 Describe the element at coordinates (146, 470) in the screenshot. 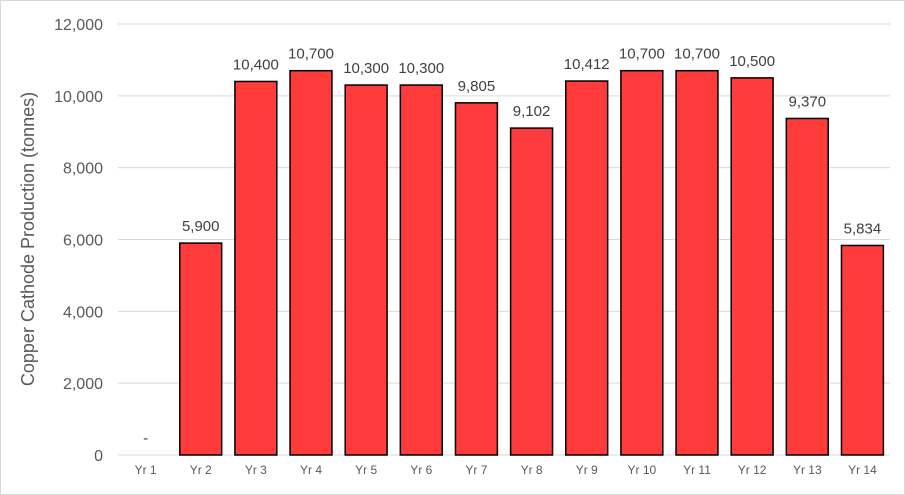

I see `x-tick-label: Yr 1` at that location.